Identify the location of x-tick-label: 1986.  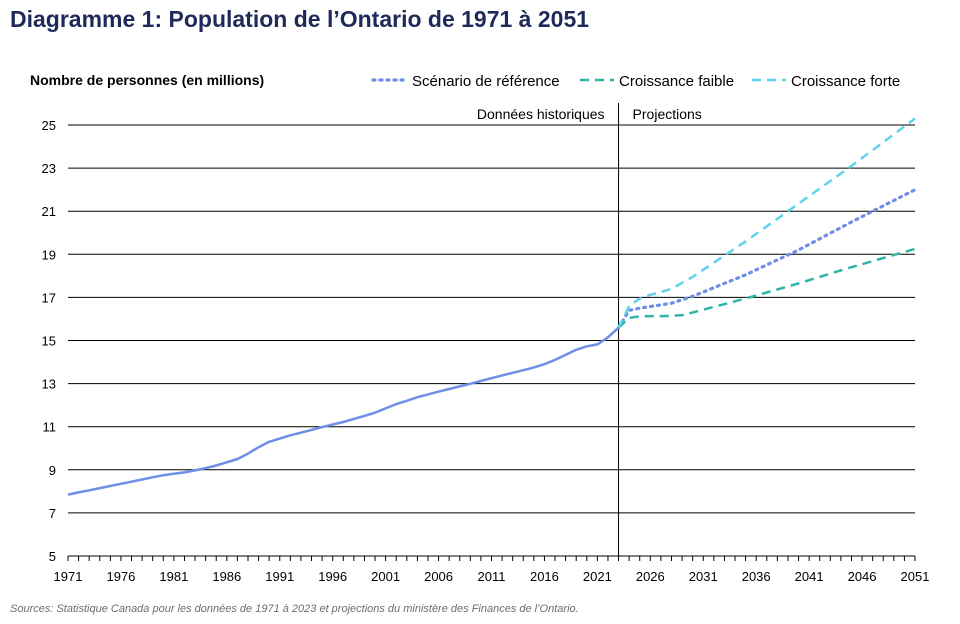
(226, 576).